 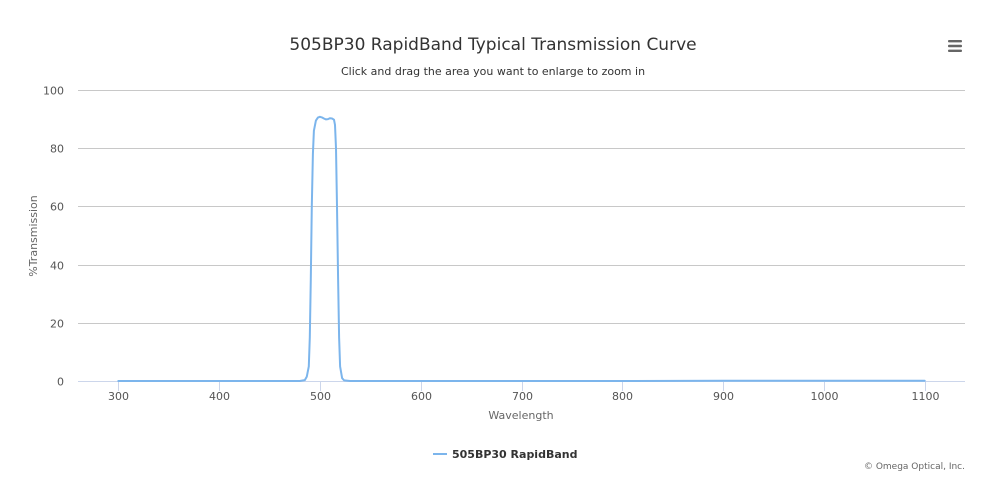 What do you see at coordinates (421, 396) in the screenshot?
I see `x-tick-label: 600` at bounding box center [421, 396].